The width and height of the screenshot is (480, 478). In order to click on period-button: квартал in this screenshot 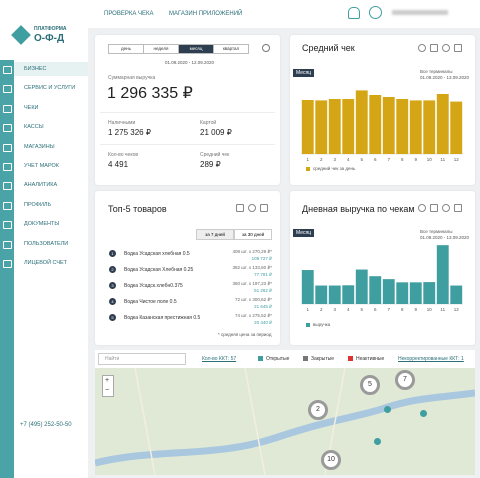, I will do `click(231, 49)`.